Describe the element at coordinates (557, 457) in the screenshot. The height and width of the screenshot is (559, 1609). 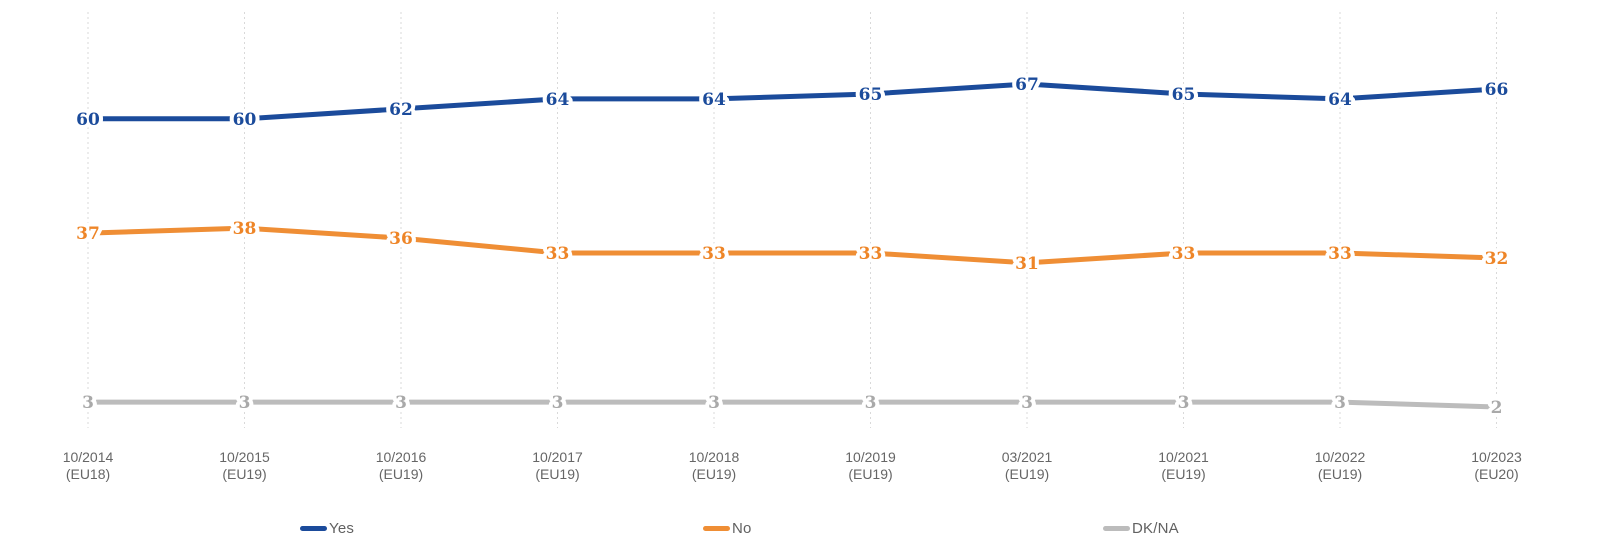
I see `x-axis-label-period: 10/2017` at that location.